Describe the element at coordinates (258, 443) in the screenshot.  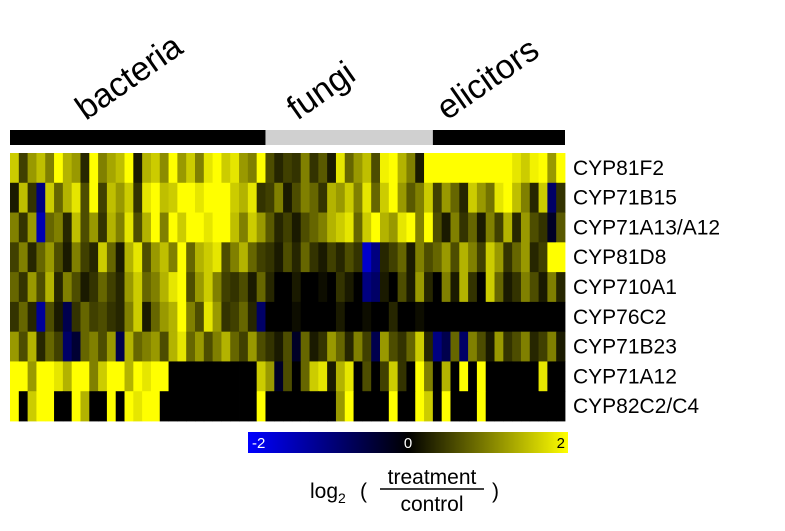
I see `colorbar-tick-label: -2` at that location.